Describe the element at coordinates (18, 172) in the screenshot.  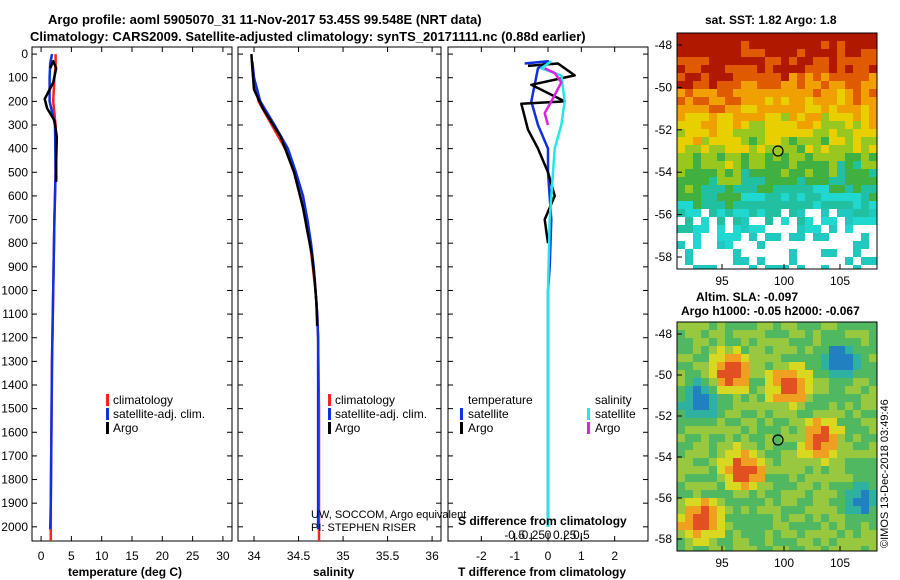
I see `depth-tick-label: 500` at that location.